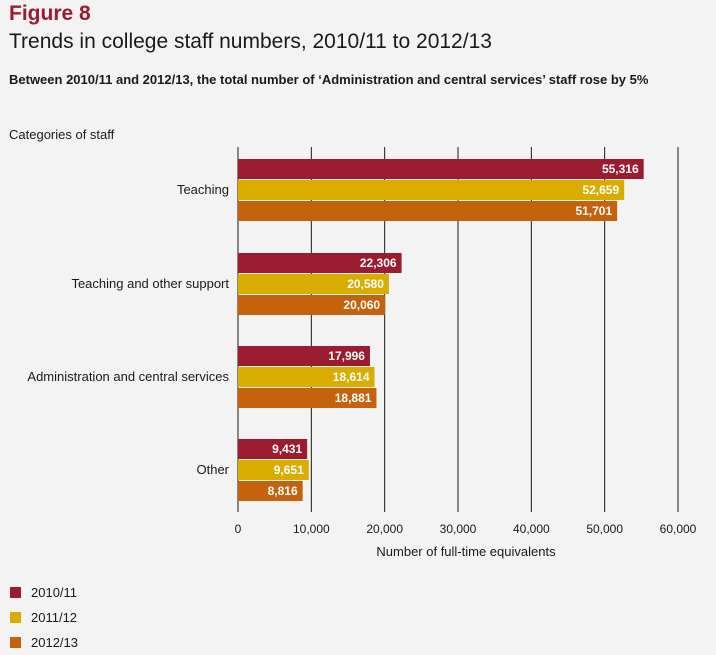 This screenshot has width=716, height=655. Describe the element at coordinates (54, 642) in the screenshot. I see `legend-label-2012-13: 2012/13` at that location.